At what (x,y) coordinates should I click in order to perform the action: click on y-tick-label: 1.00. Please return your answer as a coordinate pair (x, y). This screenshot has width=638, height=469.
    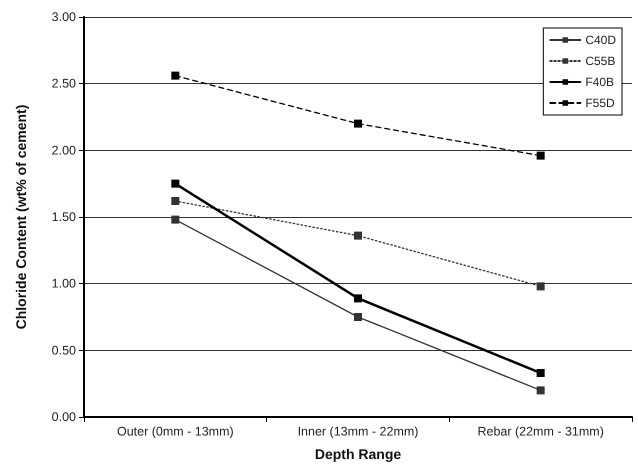
    Looking at the image, I should click on (64, 283).